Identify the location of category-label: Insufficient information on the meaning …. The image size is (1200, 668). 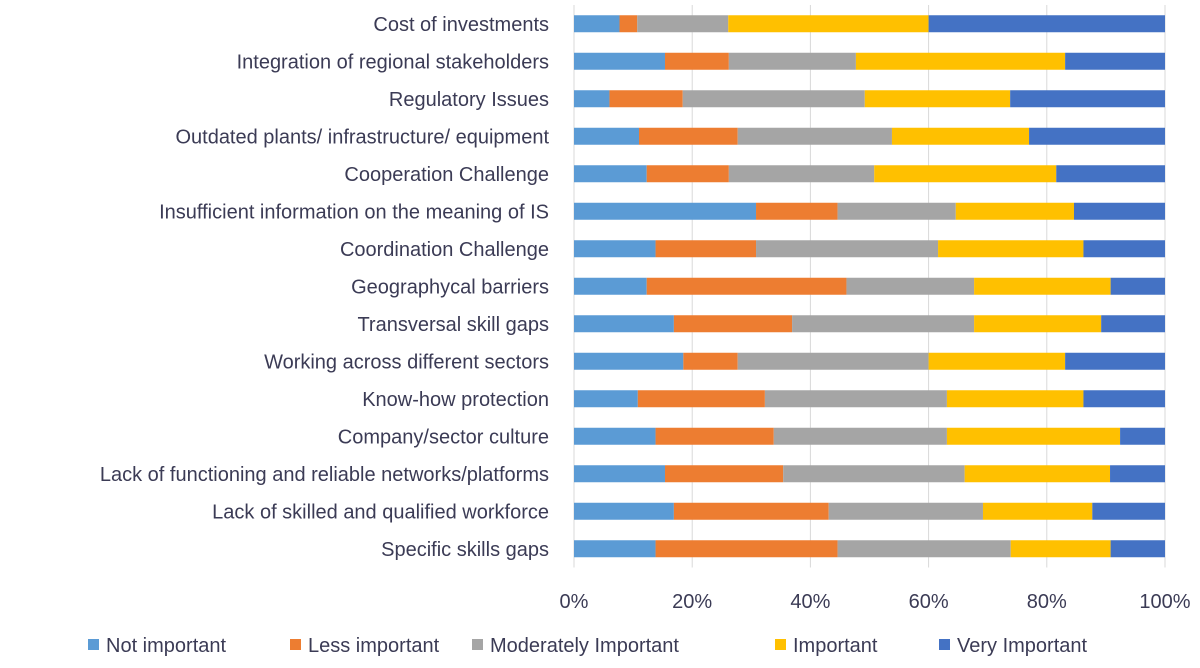
(354, 212).